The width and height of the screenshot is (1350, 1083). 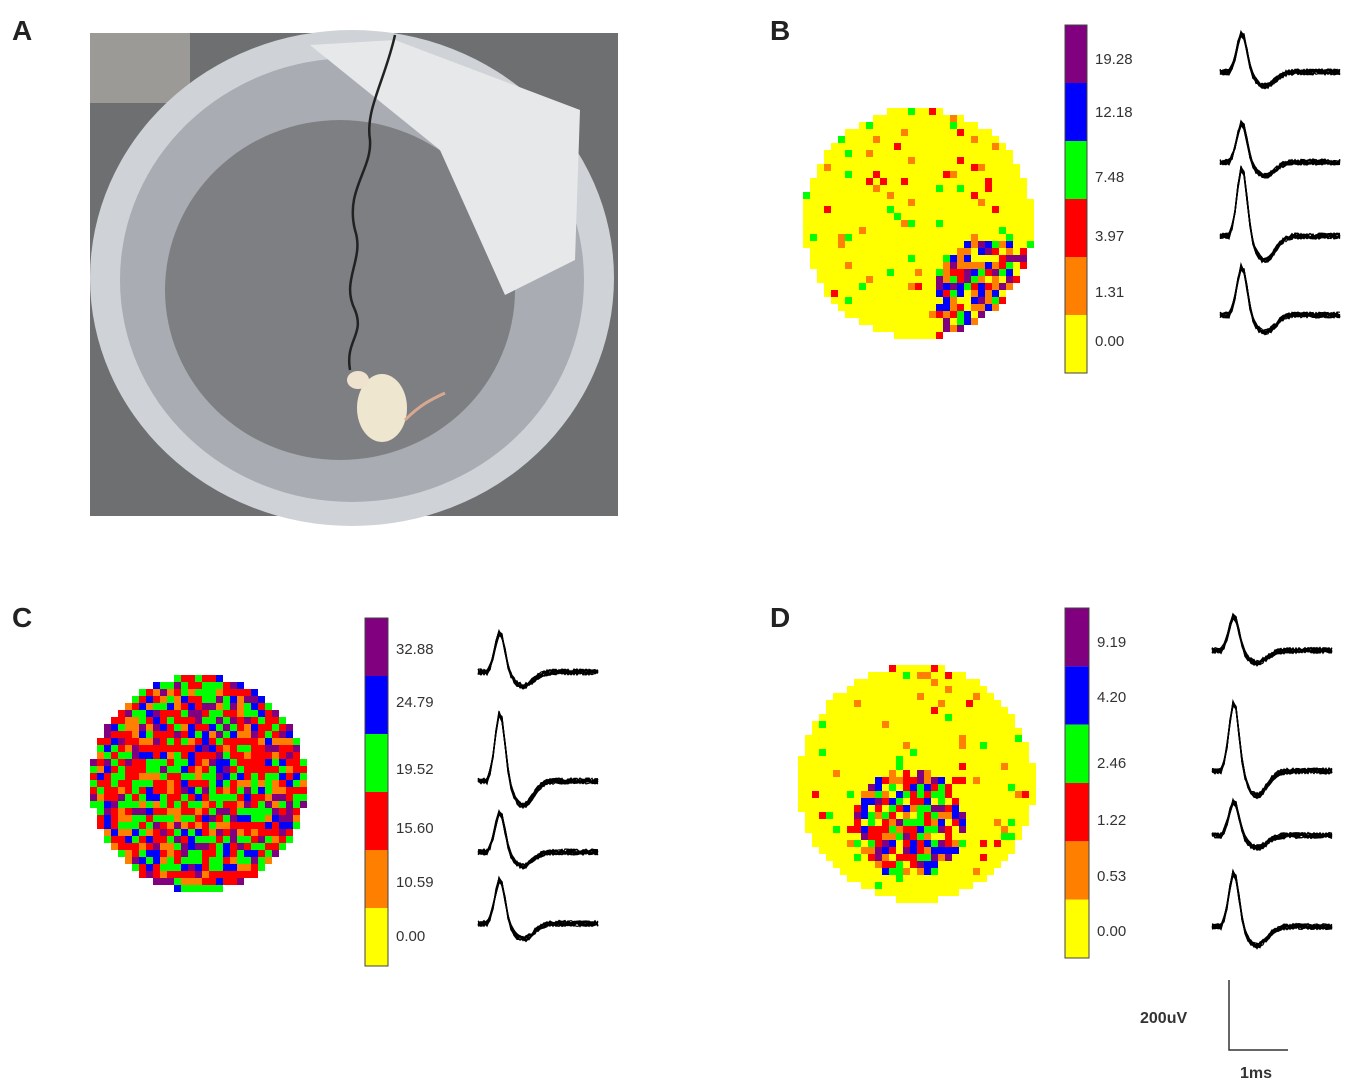 I want to click on colorbar-label: 0.00, so click(x=1109, y=341).